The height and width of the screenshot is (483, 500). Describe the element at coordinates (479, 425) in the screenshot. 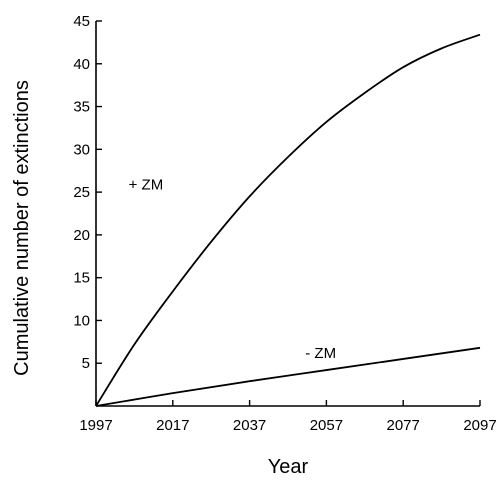

I see `x-tick-label: 2097` at that location.